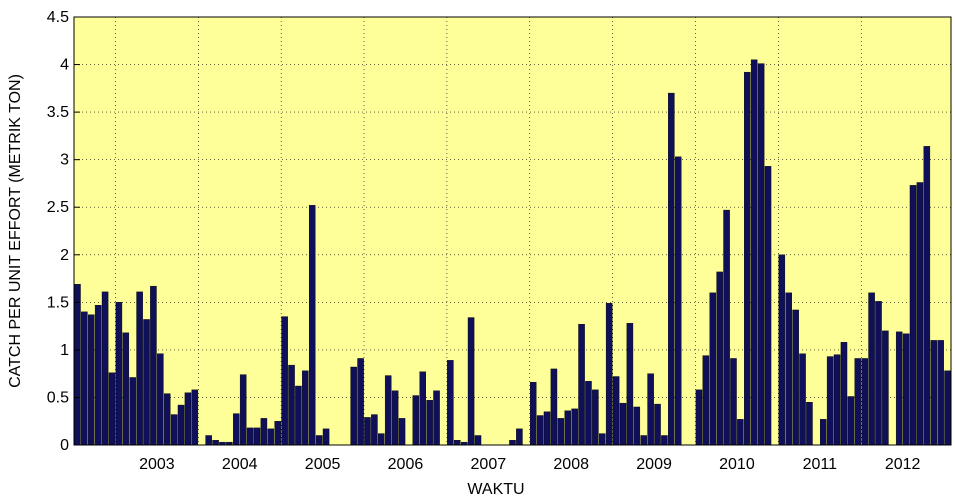 This screenshot has height=502, width=955. Describe the element at coordinates (406, 464) in the screenshot. I see `x-tick-label: 2006` at that location.